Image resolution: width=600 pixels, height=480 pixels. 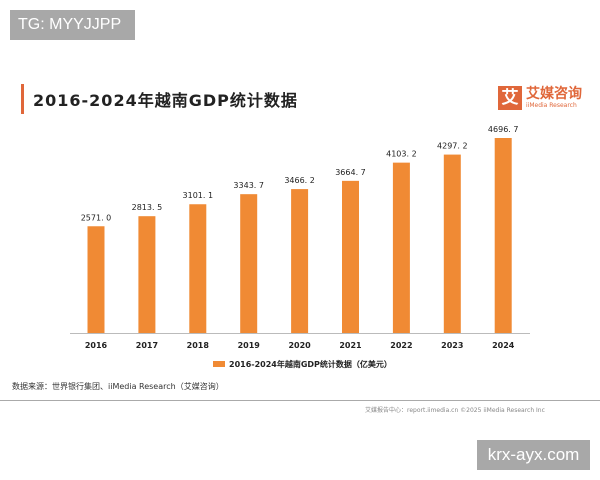 I want to click on data-label-2017: 2813. 5, so click(x=147, y=207).